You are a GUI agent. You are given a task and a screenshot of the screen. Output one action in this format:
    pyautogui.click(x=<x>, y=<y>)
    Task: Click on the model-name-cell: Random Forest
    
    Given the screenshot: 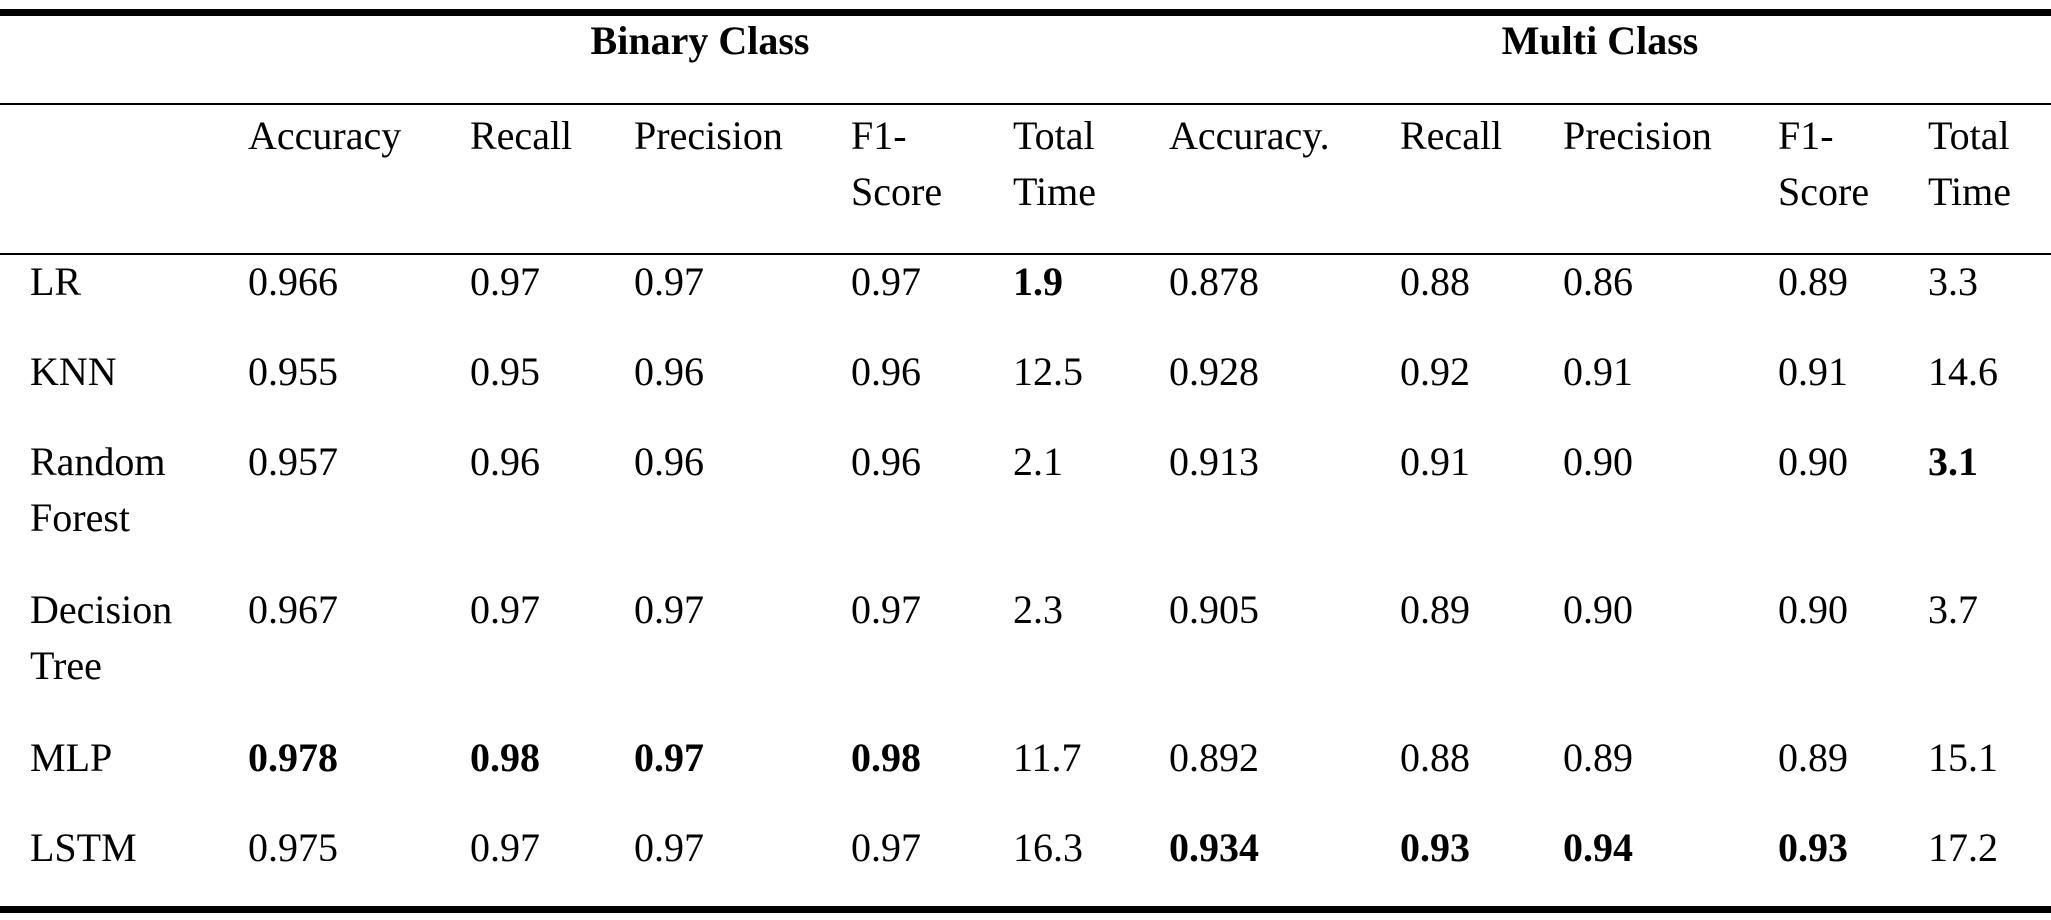 What is the action you would take?
    pyautogui.click(x=98, y=490)
    